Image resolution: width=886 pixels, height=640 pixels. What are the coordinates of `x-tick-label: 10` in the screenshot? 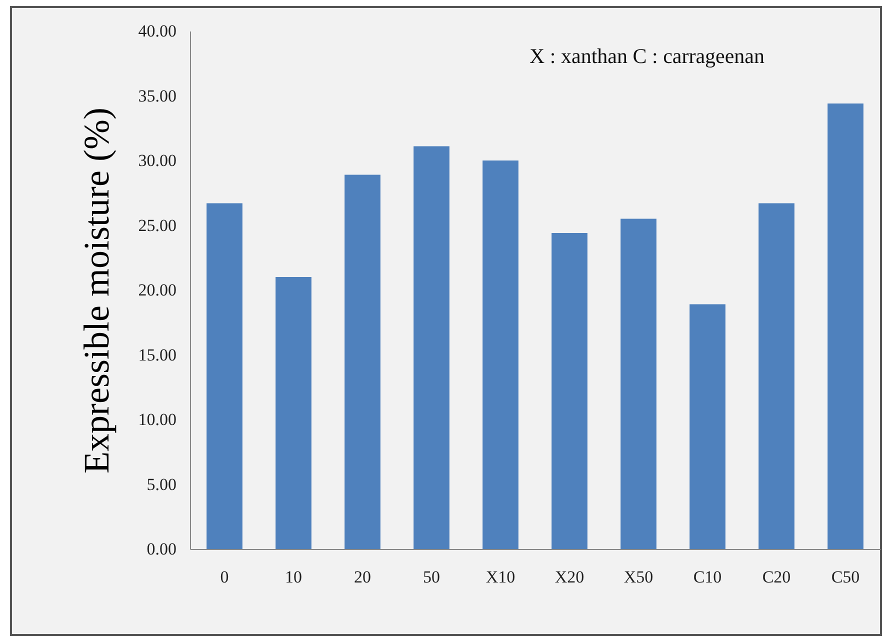 It's located at (293, 577).